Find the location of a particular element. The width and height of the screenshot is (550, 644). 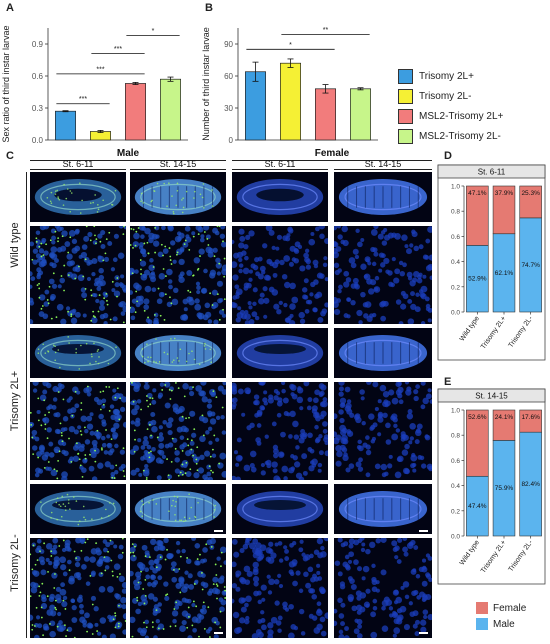

y-tick-label: 30 is located at coordinates (228, 108).